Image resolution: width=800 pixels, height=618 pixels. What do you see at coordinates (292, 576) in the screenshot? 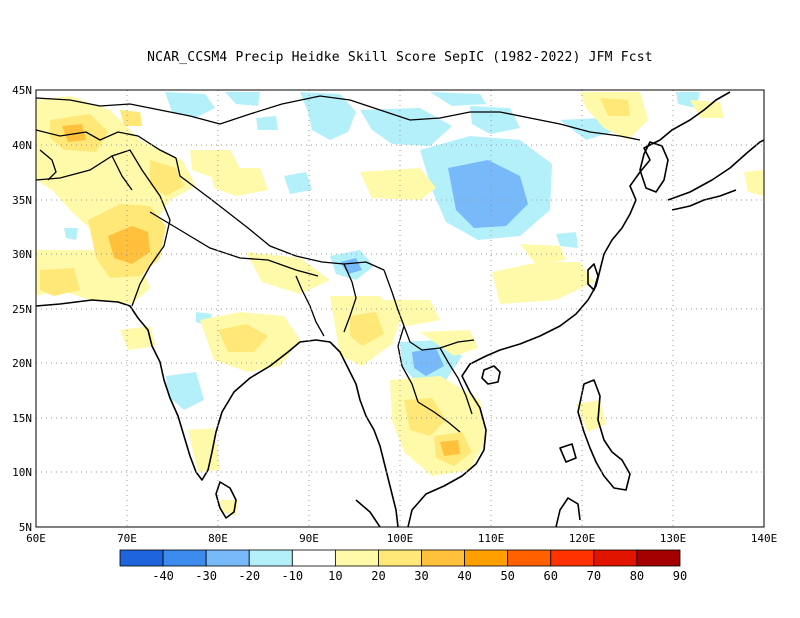
I see `colorbar-label: -10` at bounding box center [292, 576].